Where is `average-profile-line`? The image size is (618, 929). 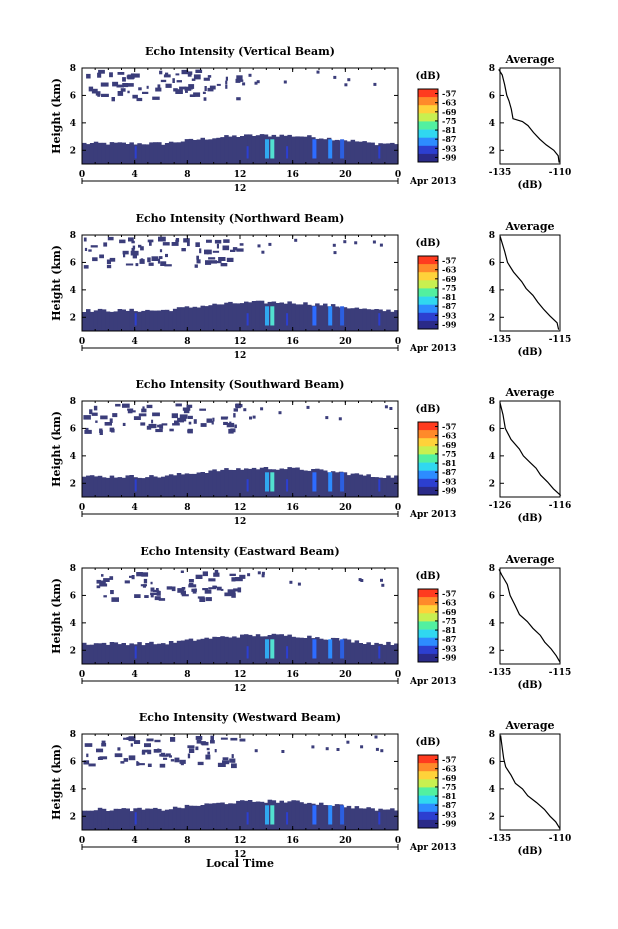 average-profile-line is located at coordinates (530, 449).